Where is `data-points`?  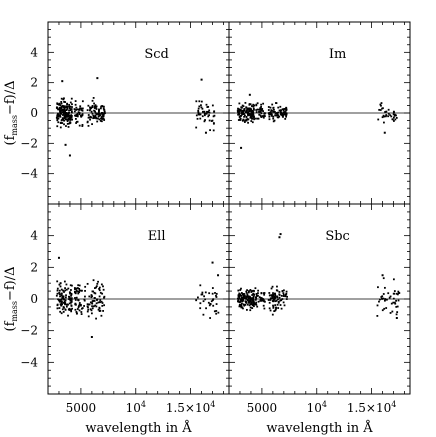
data-points is located at coordinates (135, 117).